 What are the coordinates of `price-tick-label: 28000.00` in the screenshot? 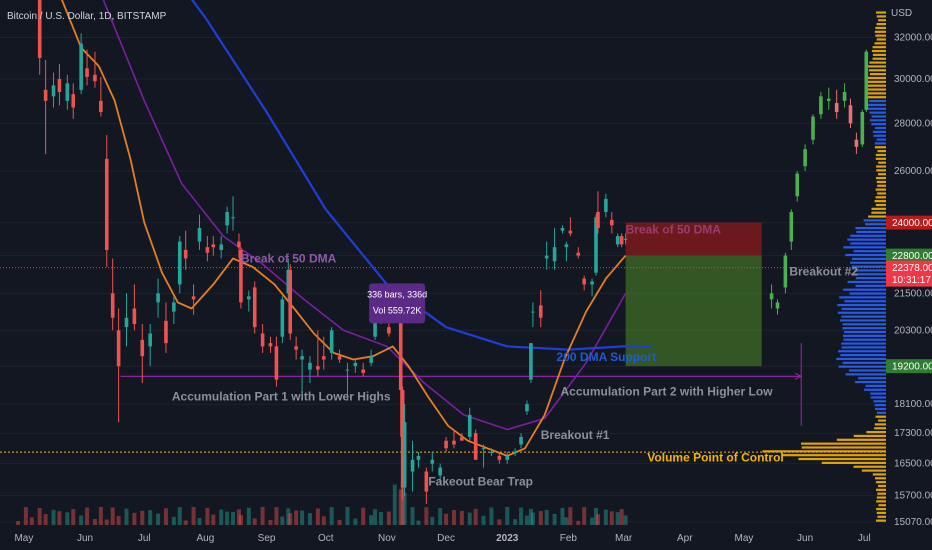 It's located at (913, 123).